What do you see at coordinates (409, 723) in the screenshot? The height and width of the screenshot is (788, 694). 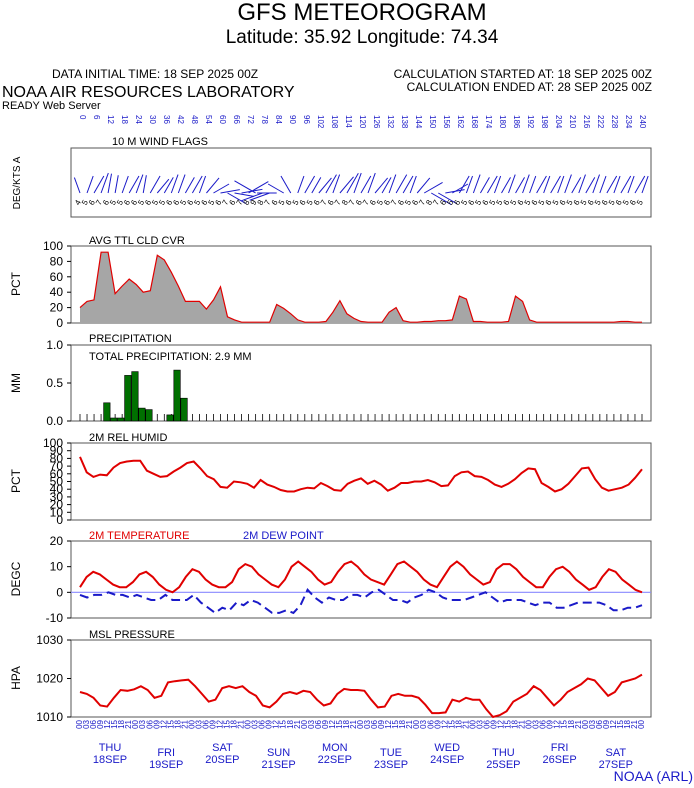 I see `hour-label: 21` at bounding box center [409, 723].